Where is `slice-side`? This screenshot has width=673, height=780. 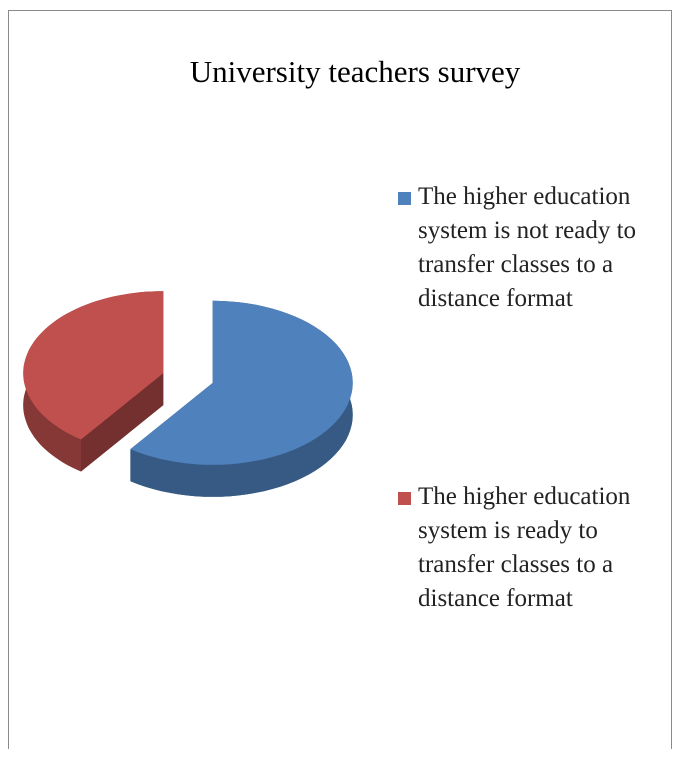
slice-side is located at coordinates (241, 398).